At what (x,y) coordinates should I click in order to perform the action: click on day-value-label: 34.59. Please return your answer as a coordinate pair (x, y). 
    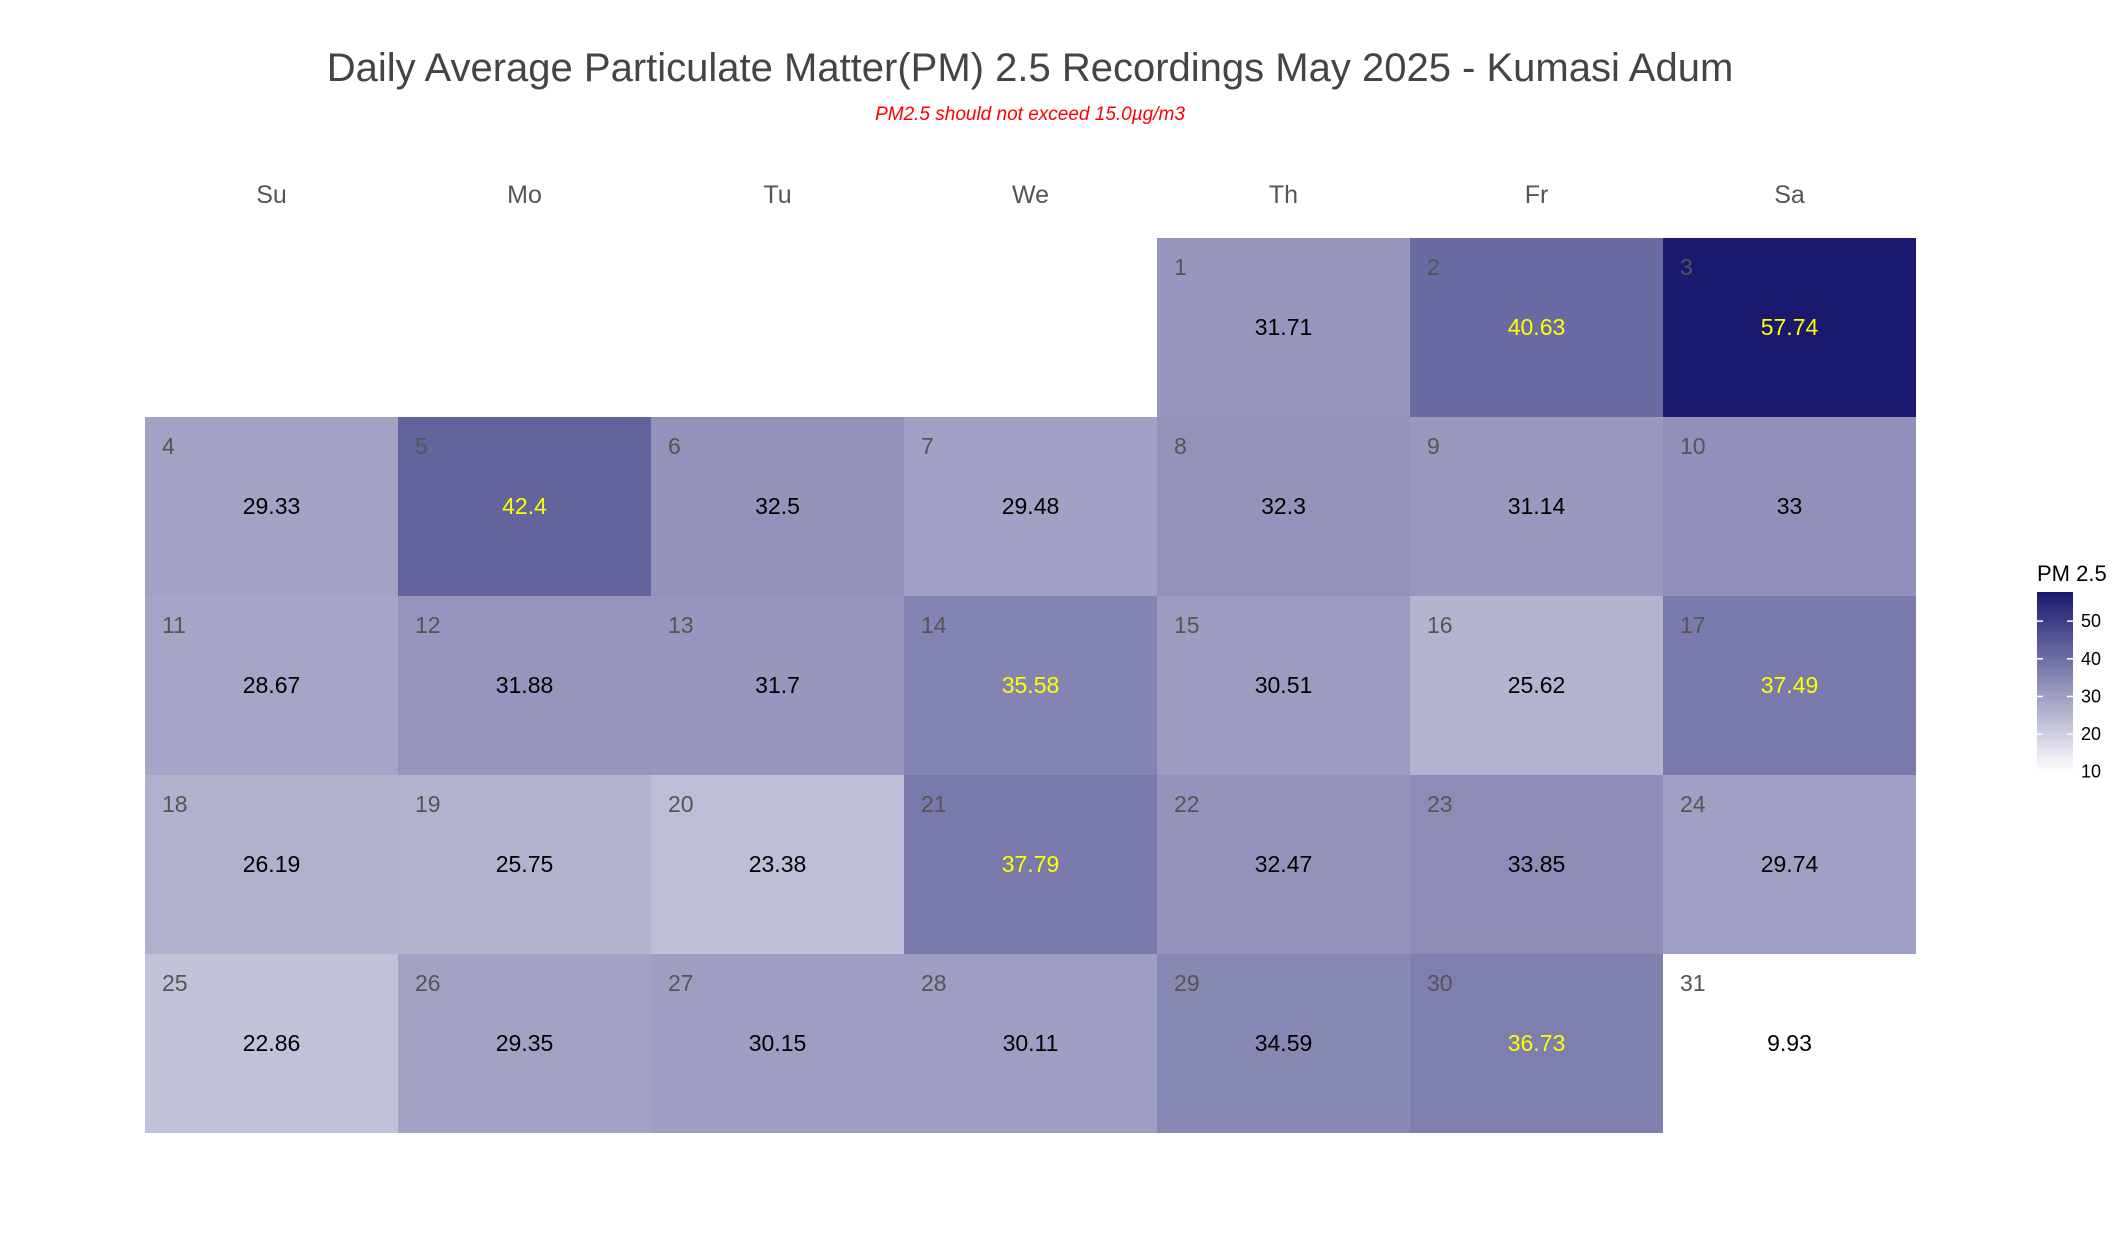
    Looking at the image, I should click on (1284, 1043).